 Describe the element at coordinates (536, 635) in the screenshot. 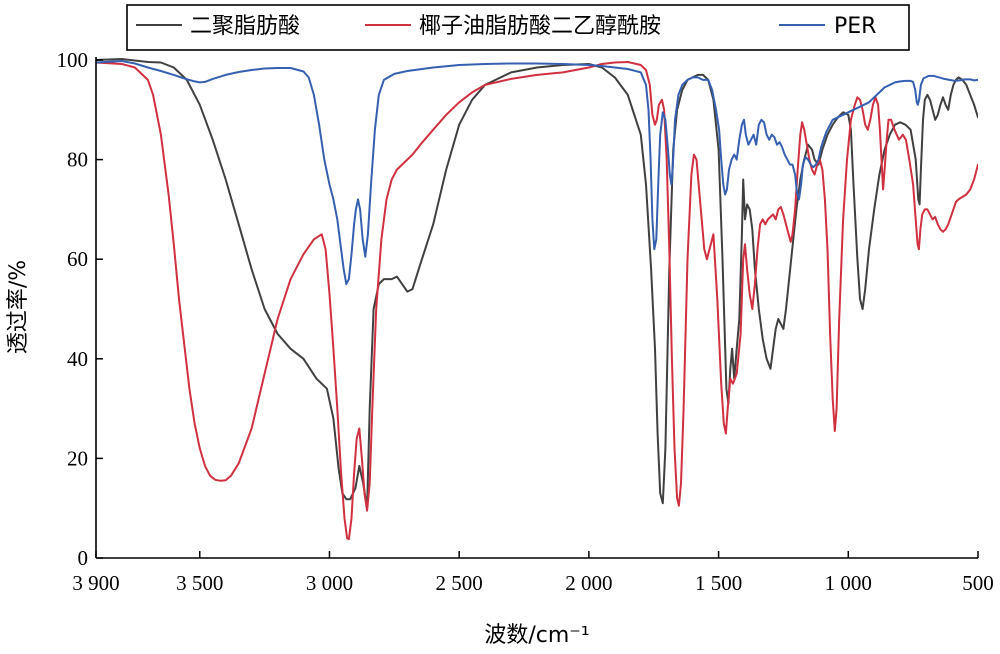

I see `x-axis-title: 波数/cm⁻¹` at that location.